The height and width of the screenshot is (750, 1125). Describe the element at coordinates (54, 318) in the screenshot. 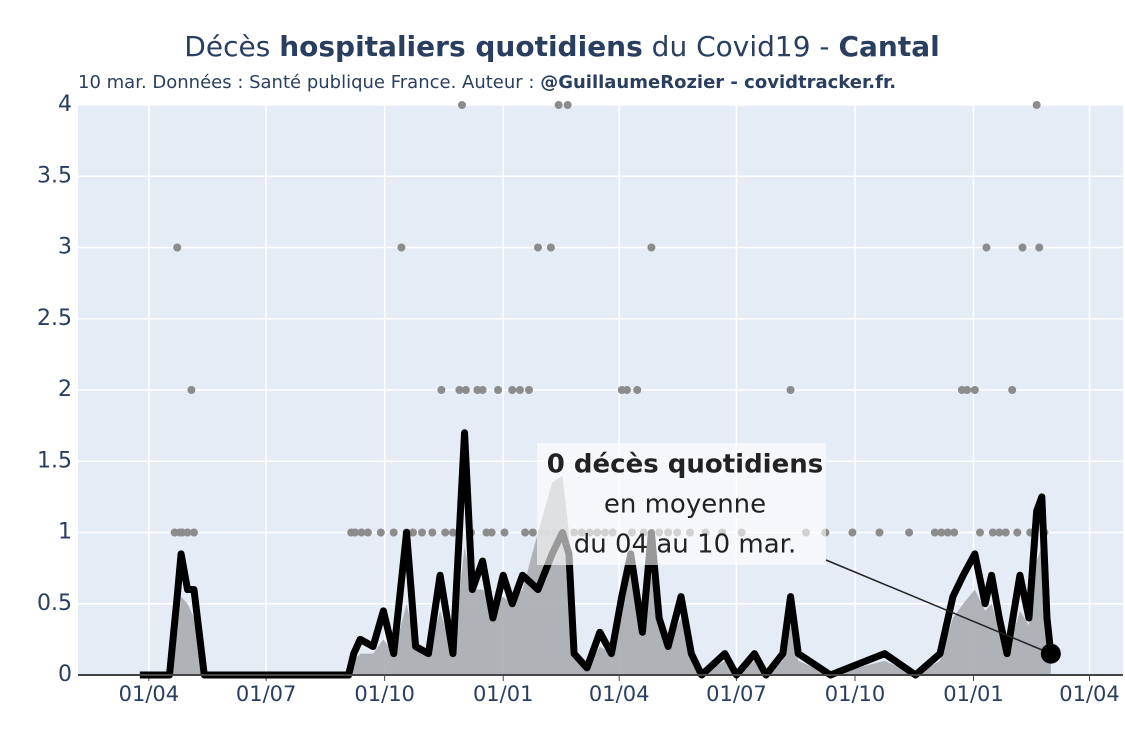

I see `y-tick-label: 2.5` at that location.